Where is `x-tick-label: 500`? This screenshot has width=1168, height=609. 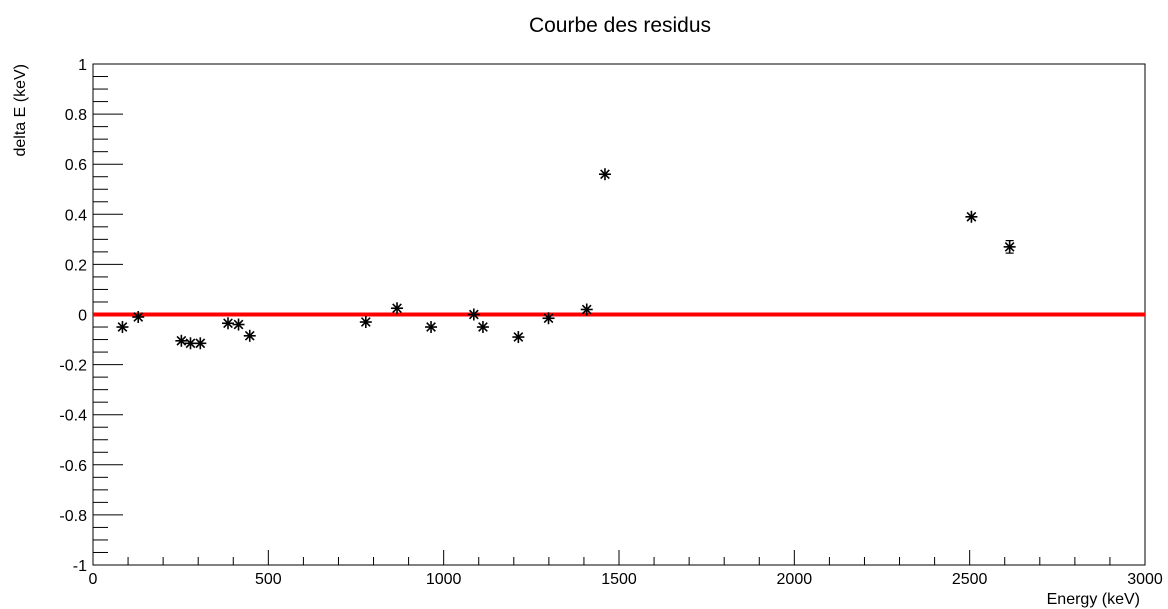 x-tick-label: 500 is located at coordinates (268, 579).